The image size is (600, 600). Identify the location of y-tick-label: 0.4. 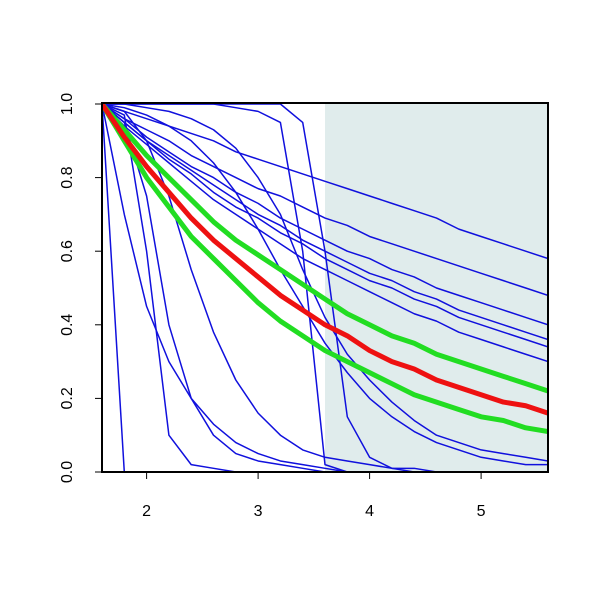
(67, 325).